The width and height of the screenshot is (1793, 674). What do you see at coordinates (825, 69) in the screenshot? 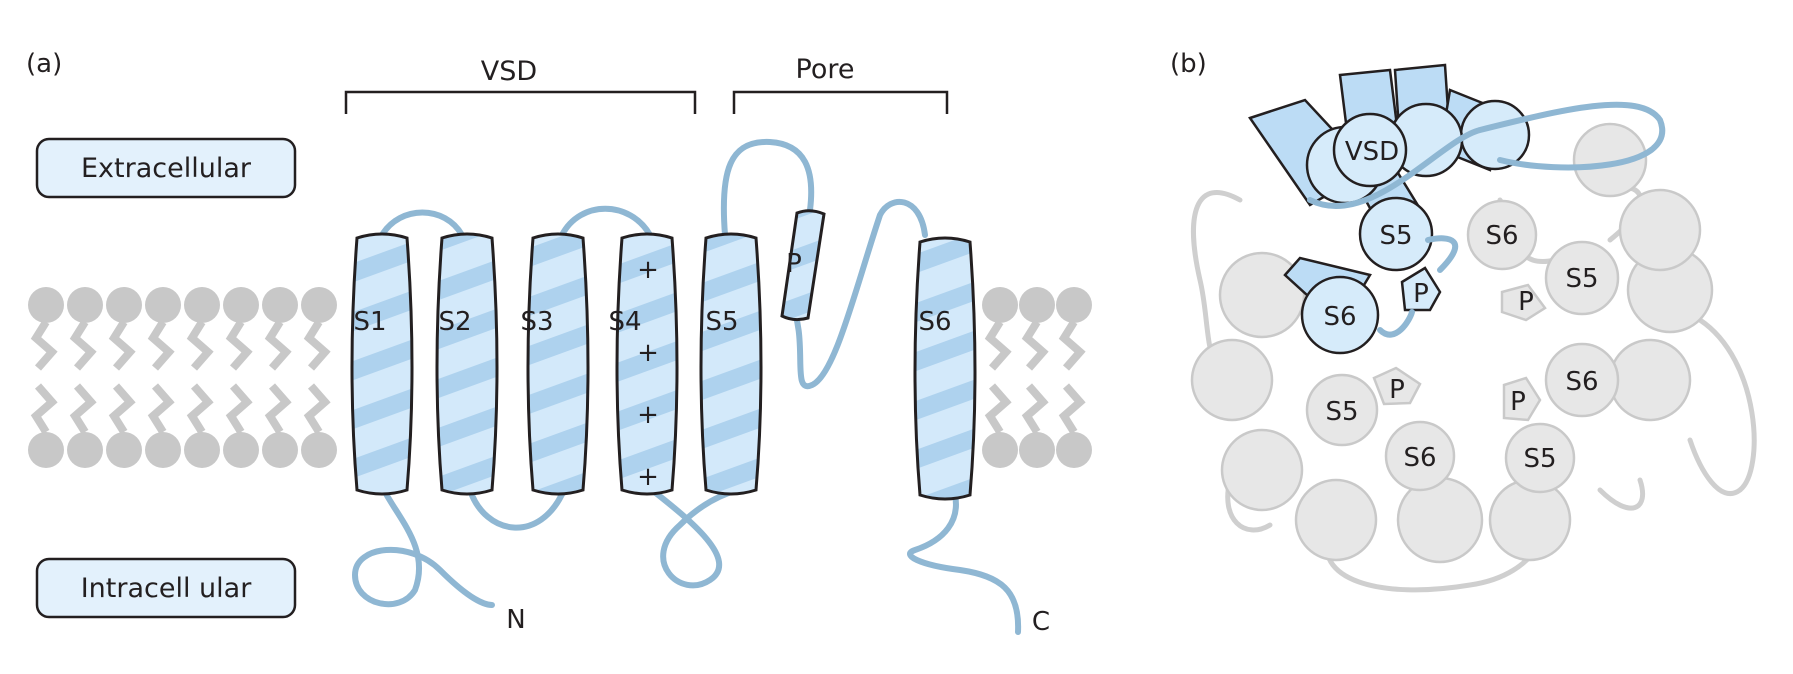
I see `pore-label: Pore` at bounding box center [825, 69].